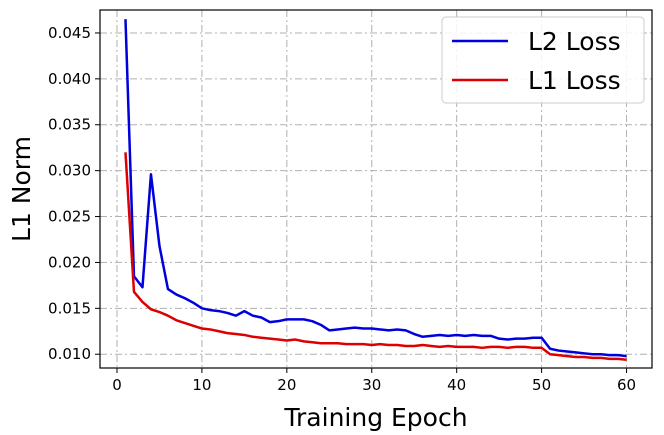  I want to click on y-tick-label: 0.020, so click(69, 262).